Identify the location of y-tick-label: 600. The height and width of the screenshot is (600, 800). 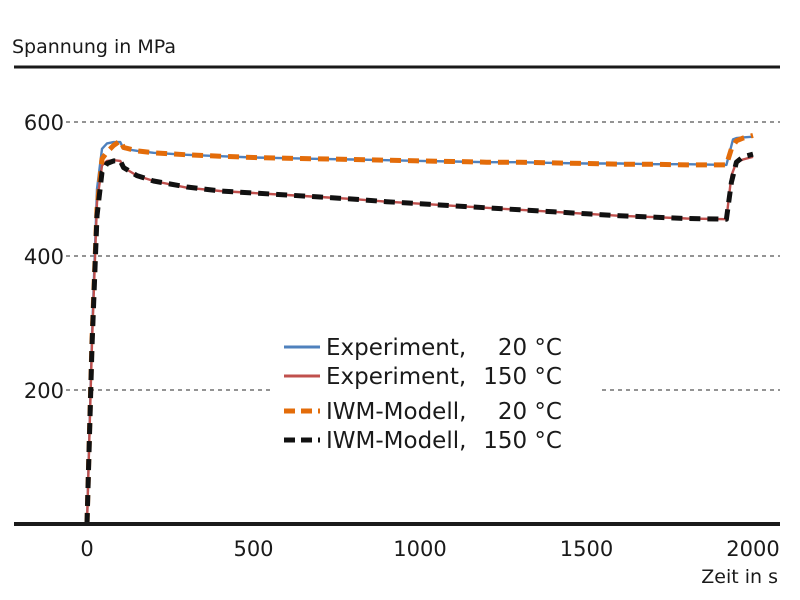
(44, 123).